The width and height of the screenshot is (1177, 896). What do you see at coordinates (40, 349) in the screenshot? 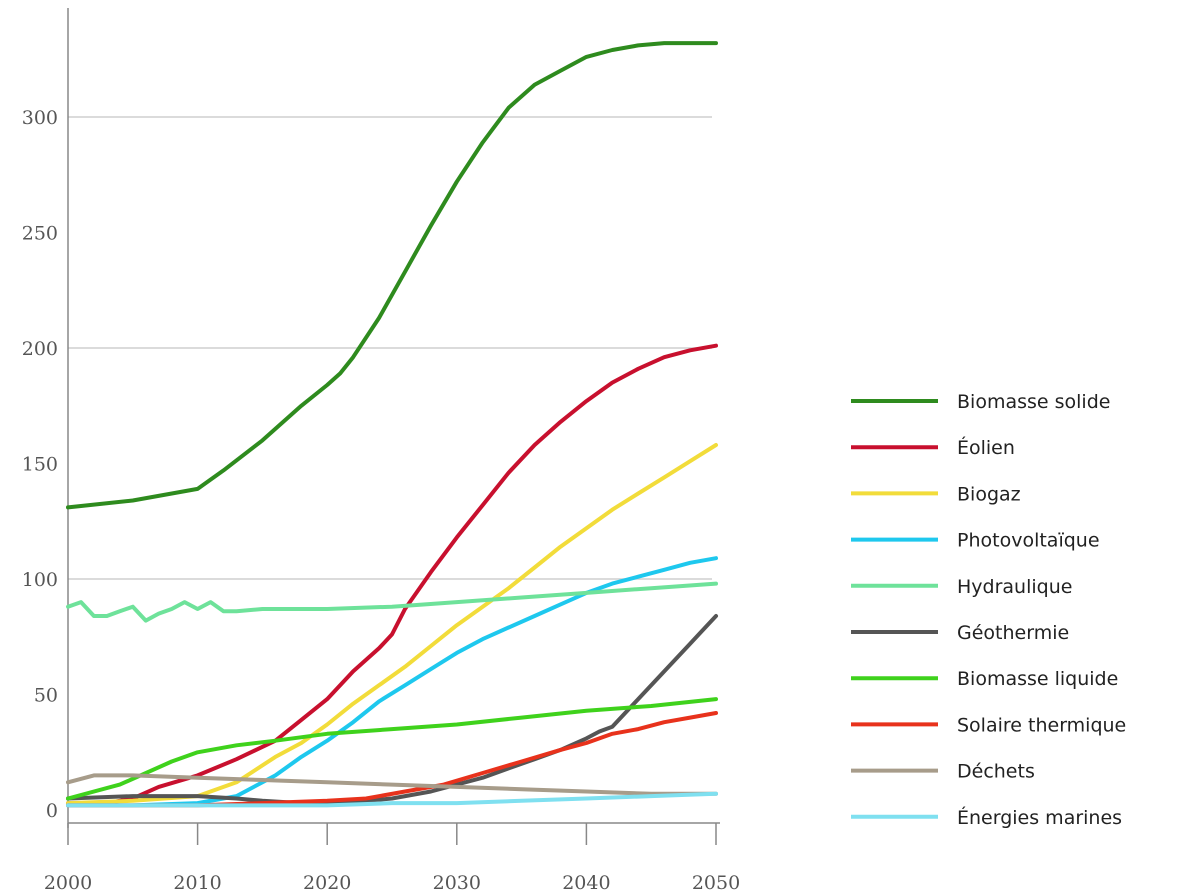
I see `y-tick-label: 200` at bounding box center [40, 349].